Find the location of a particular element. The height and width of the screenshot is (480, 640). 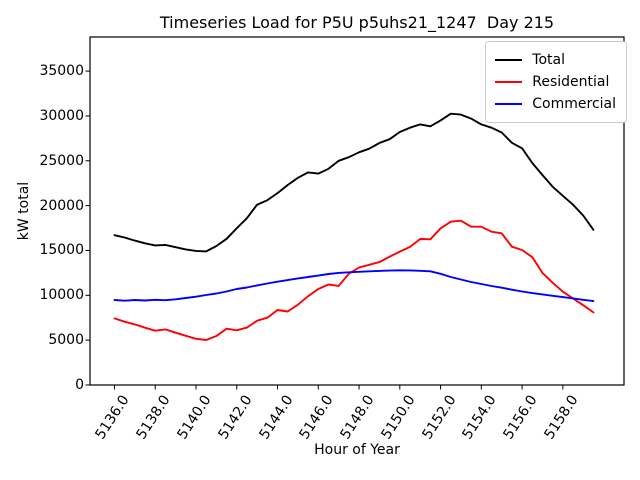

legend-item-total: Total is located at coordinates (555, 60).